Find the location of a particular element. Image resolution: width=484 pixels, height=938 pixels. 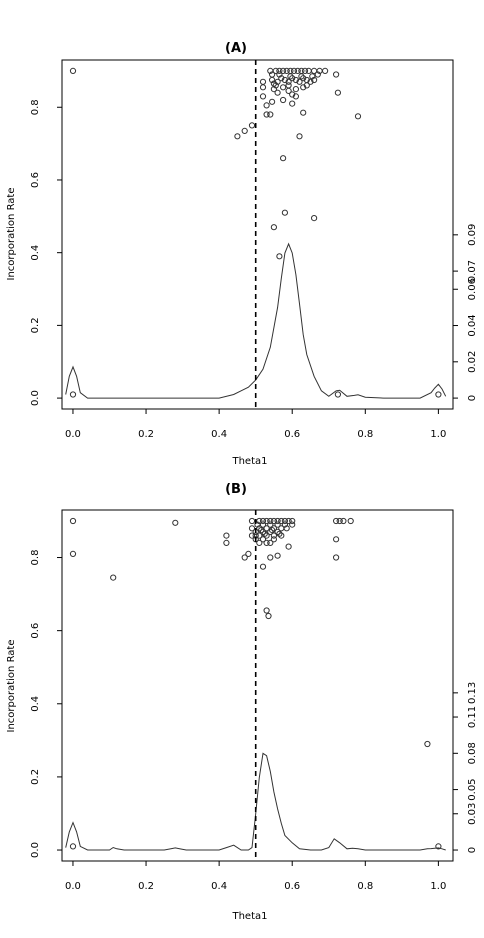

y-axis-title: Incorporation Rate is located at coordinates (11, 234).